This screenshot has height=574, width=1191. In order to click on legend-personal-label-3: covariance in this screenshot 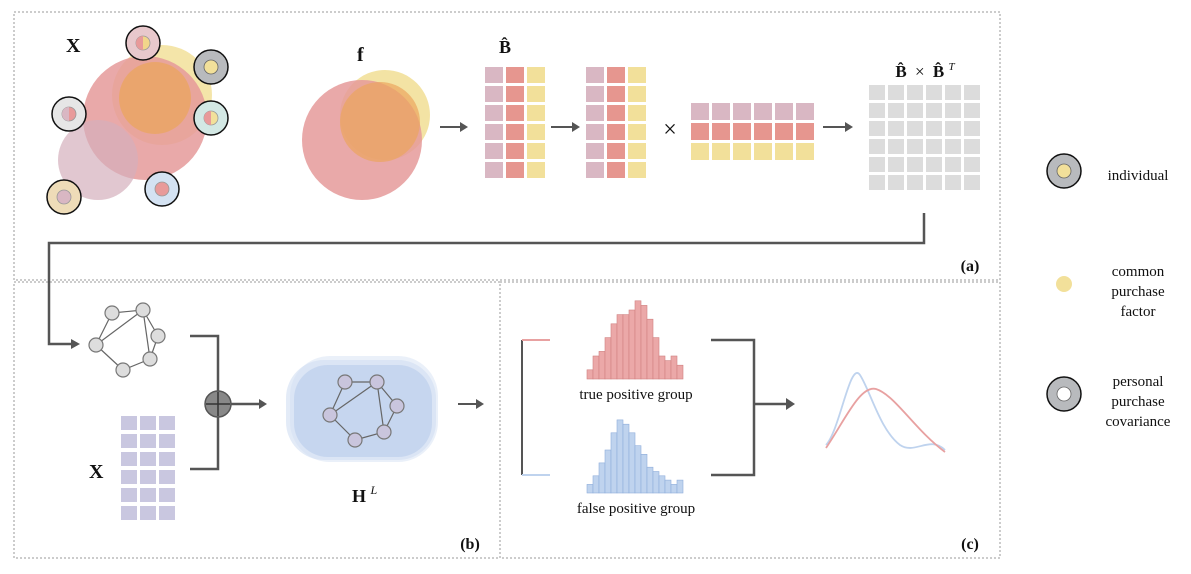, I will do `click(1138, 422)`.